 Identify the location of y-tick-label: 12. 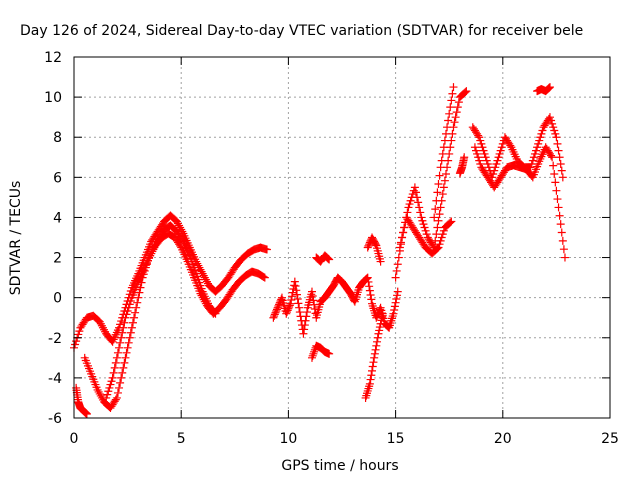
(53, 58).